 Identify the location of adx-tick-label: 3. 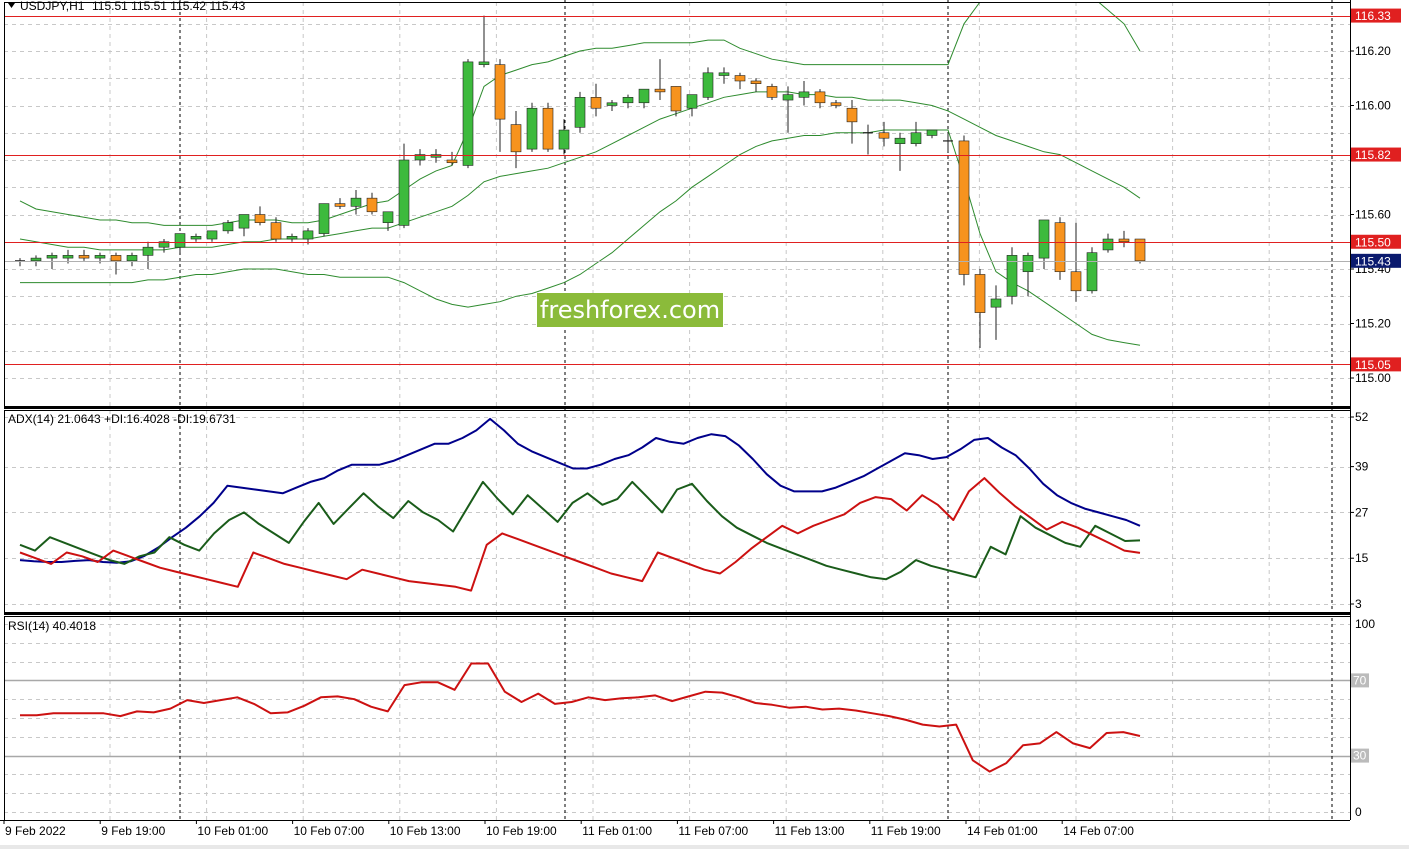
(1358, 604).